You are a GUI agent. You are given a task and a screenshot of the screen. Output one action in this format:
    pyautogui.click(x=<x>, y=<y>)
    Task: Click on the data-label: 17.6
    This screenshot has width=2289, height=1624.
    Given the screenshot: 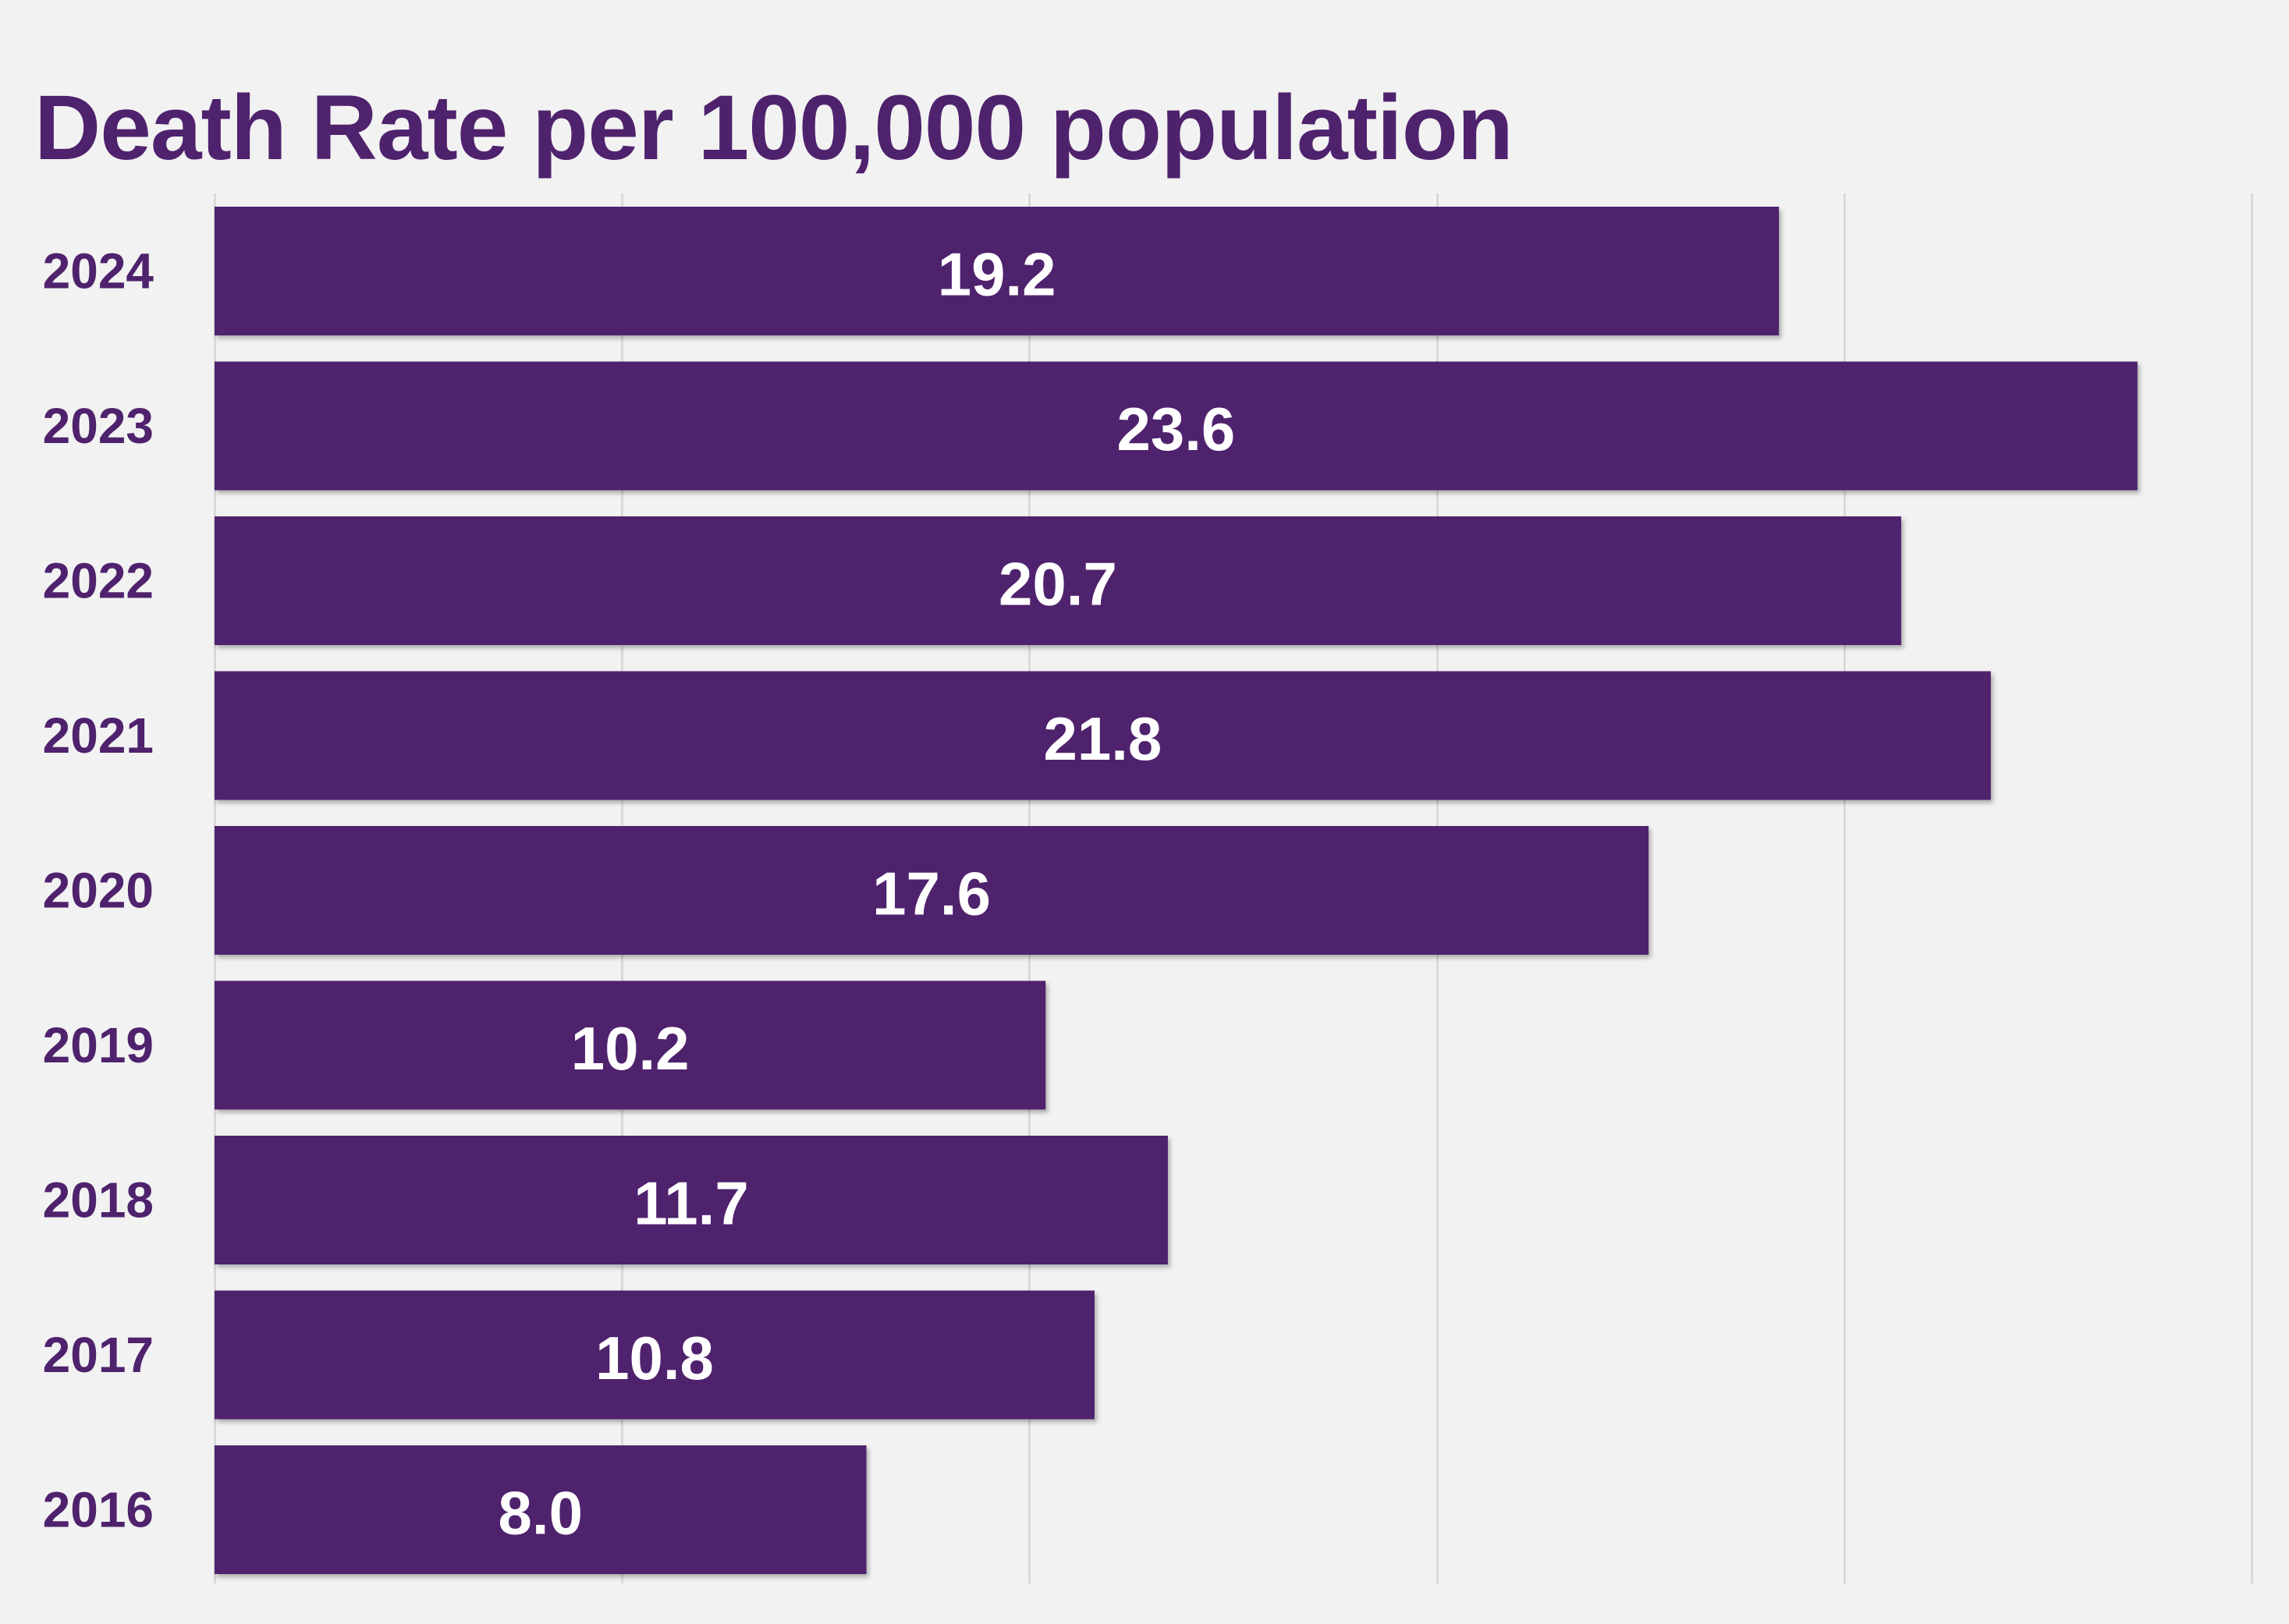 What is the action you would take?
    pyautogui.click(x=931, y=894)
    